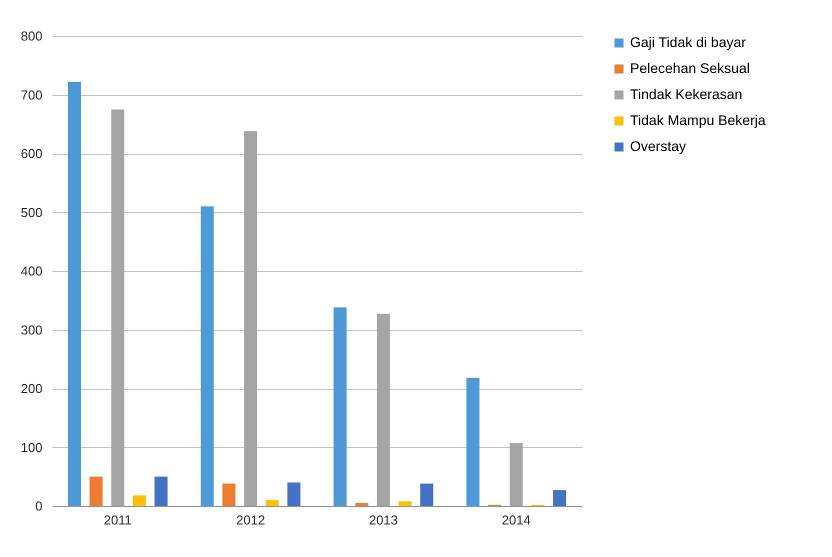 The width and height of the screenshot is (832, 557). What do you see at coordinates (686, 94) in the screenshot?
I see `legend-label: Tindak Kekerasan` at bounding box center [686, 94].